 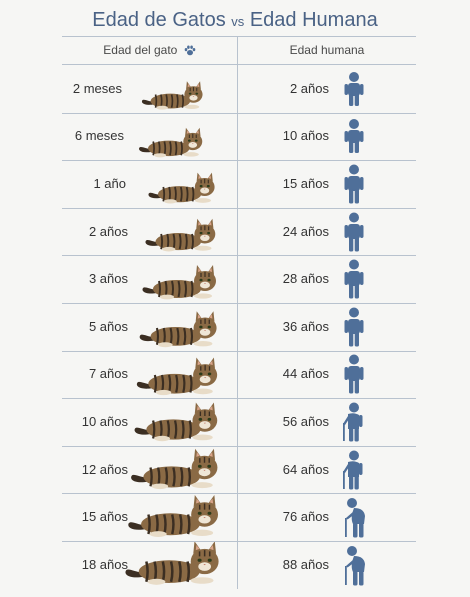 I want to click on table-row: 2 meses 2 años, so click(x=239, y=89).